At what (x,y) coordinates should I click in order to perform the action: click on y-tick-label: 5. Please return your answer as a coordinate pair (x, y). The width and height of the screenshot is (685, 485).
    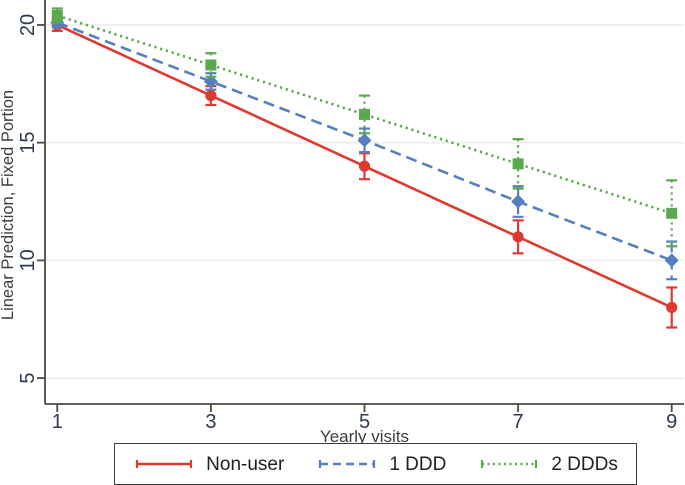
    Looking at the image, I should click on (28, 378).